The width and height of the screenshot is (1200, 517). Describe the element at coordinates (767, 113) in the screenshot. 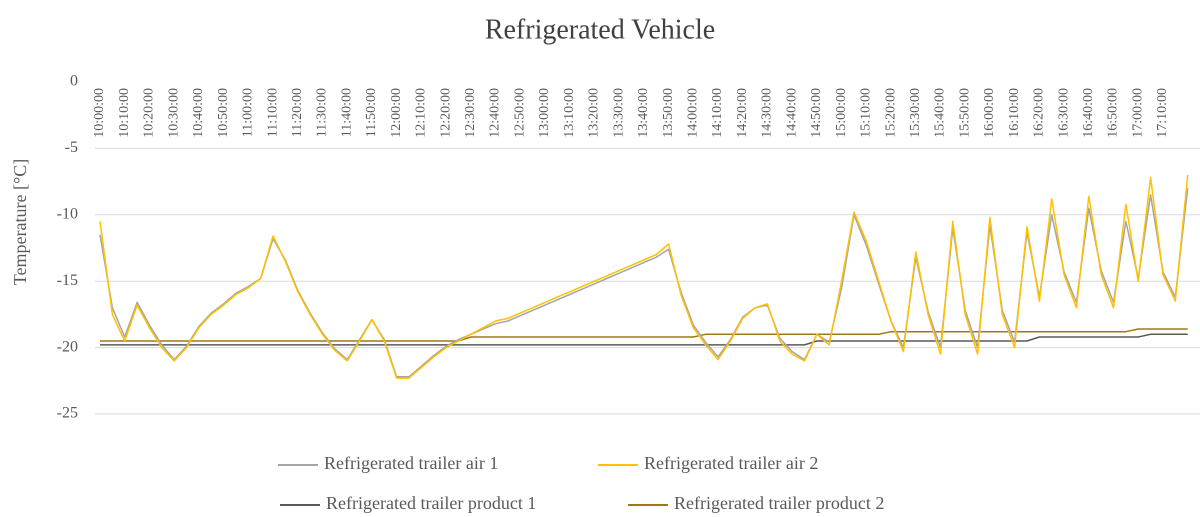

I see `x-tick-label: 14:30:00` at that location.